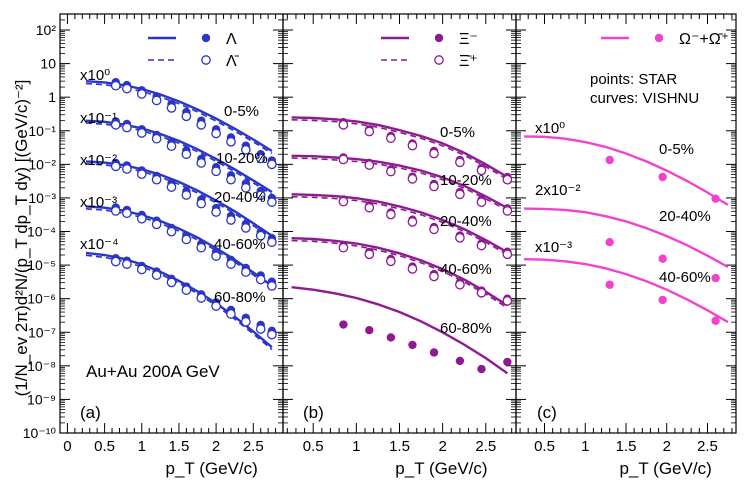  I want to click on legend-particle-label: Ξ⁻, so click(468, 39).